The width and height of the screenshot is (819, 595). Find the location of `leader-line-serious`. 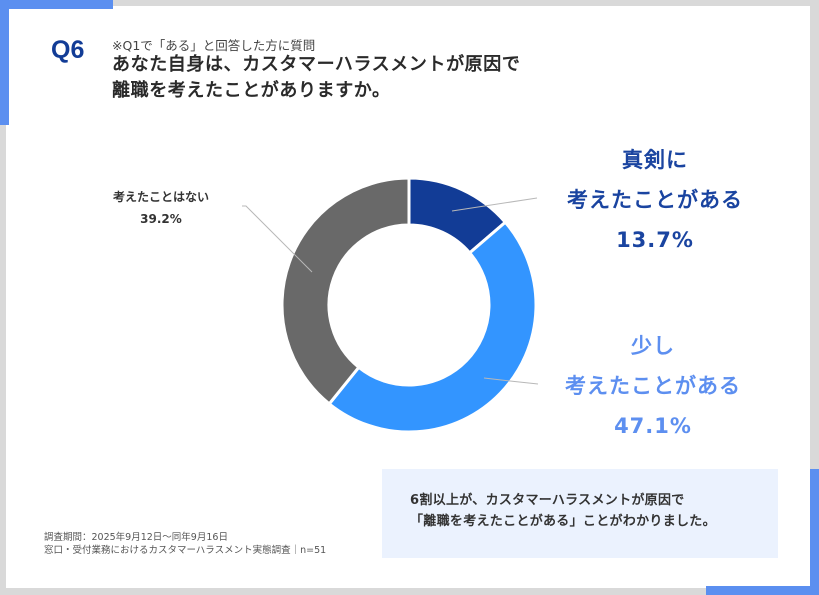

leader-line-serious is located at coordinates (494, 204).